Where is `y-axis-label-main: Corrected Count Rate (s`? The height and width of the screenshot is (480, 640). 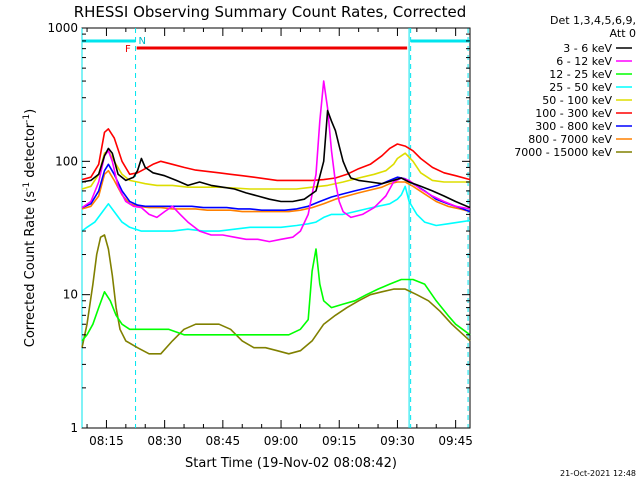 y-axis-label-main: Corrected Count Rate (s is located at coordinates (30, 269).